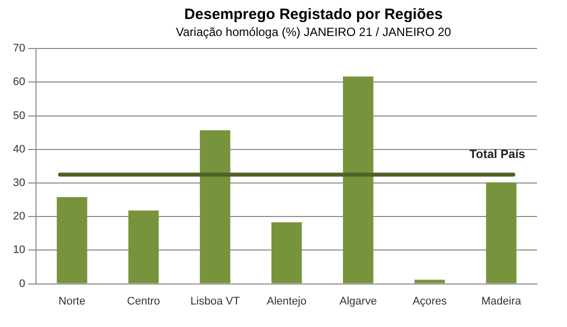 The image size is (567, 327). Describe the element at coordinates (497, 153) in the screenshot. I see `ref-line-label: Total País` at that location.